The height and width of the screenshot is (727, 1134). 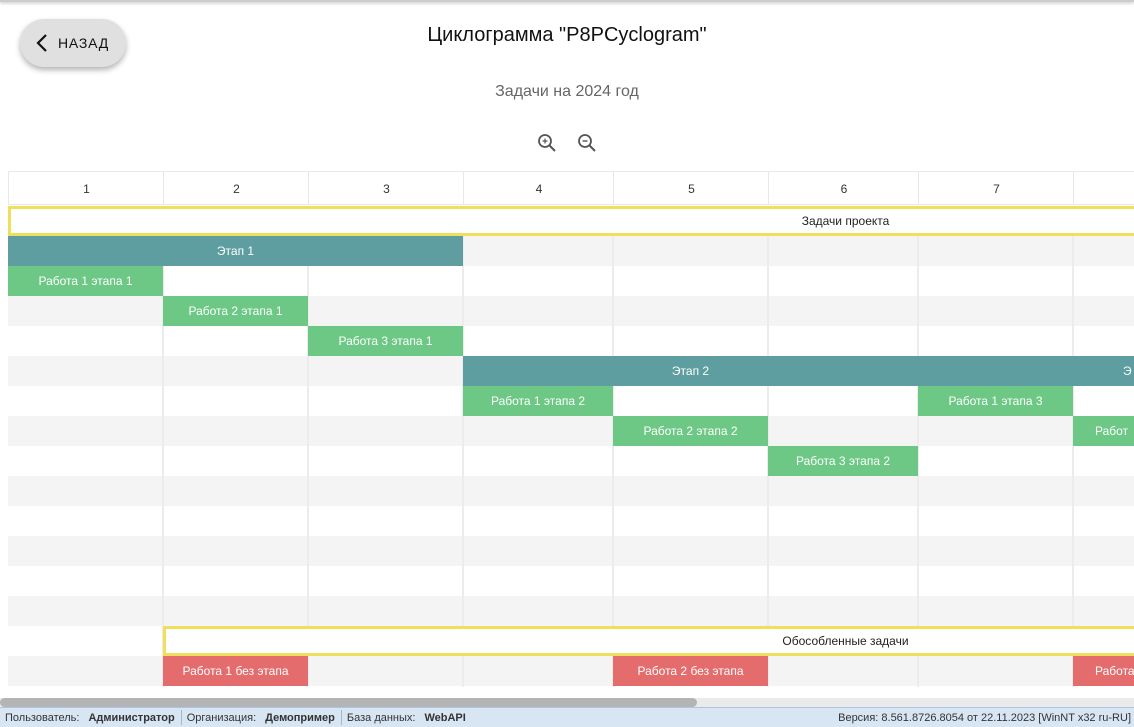 I want to click on task-bar: Работа 3 этапа 2, so click(x=843, y=461).